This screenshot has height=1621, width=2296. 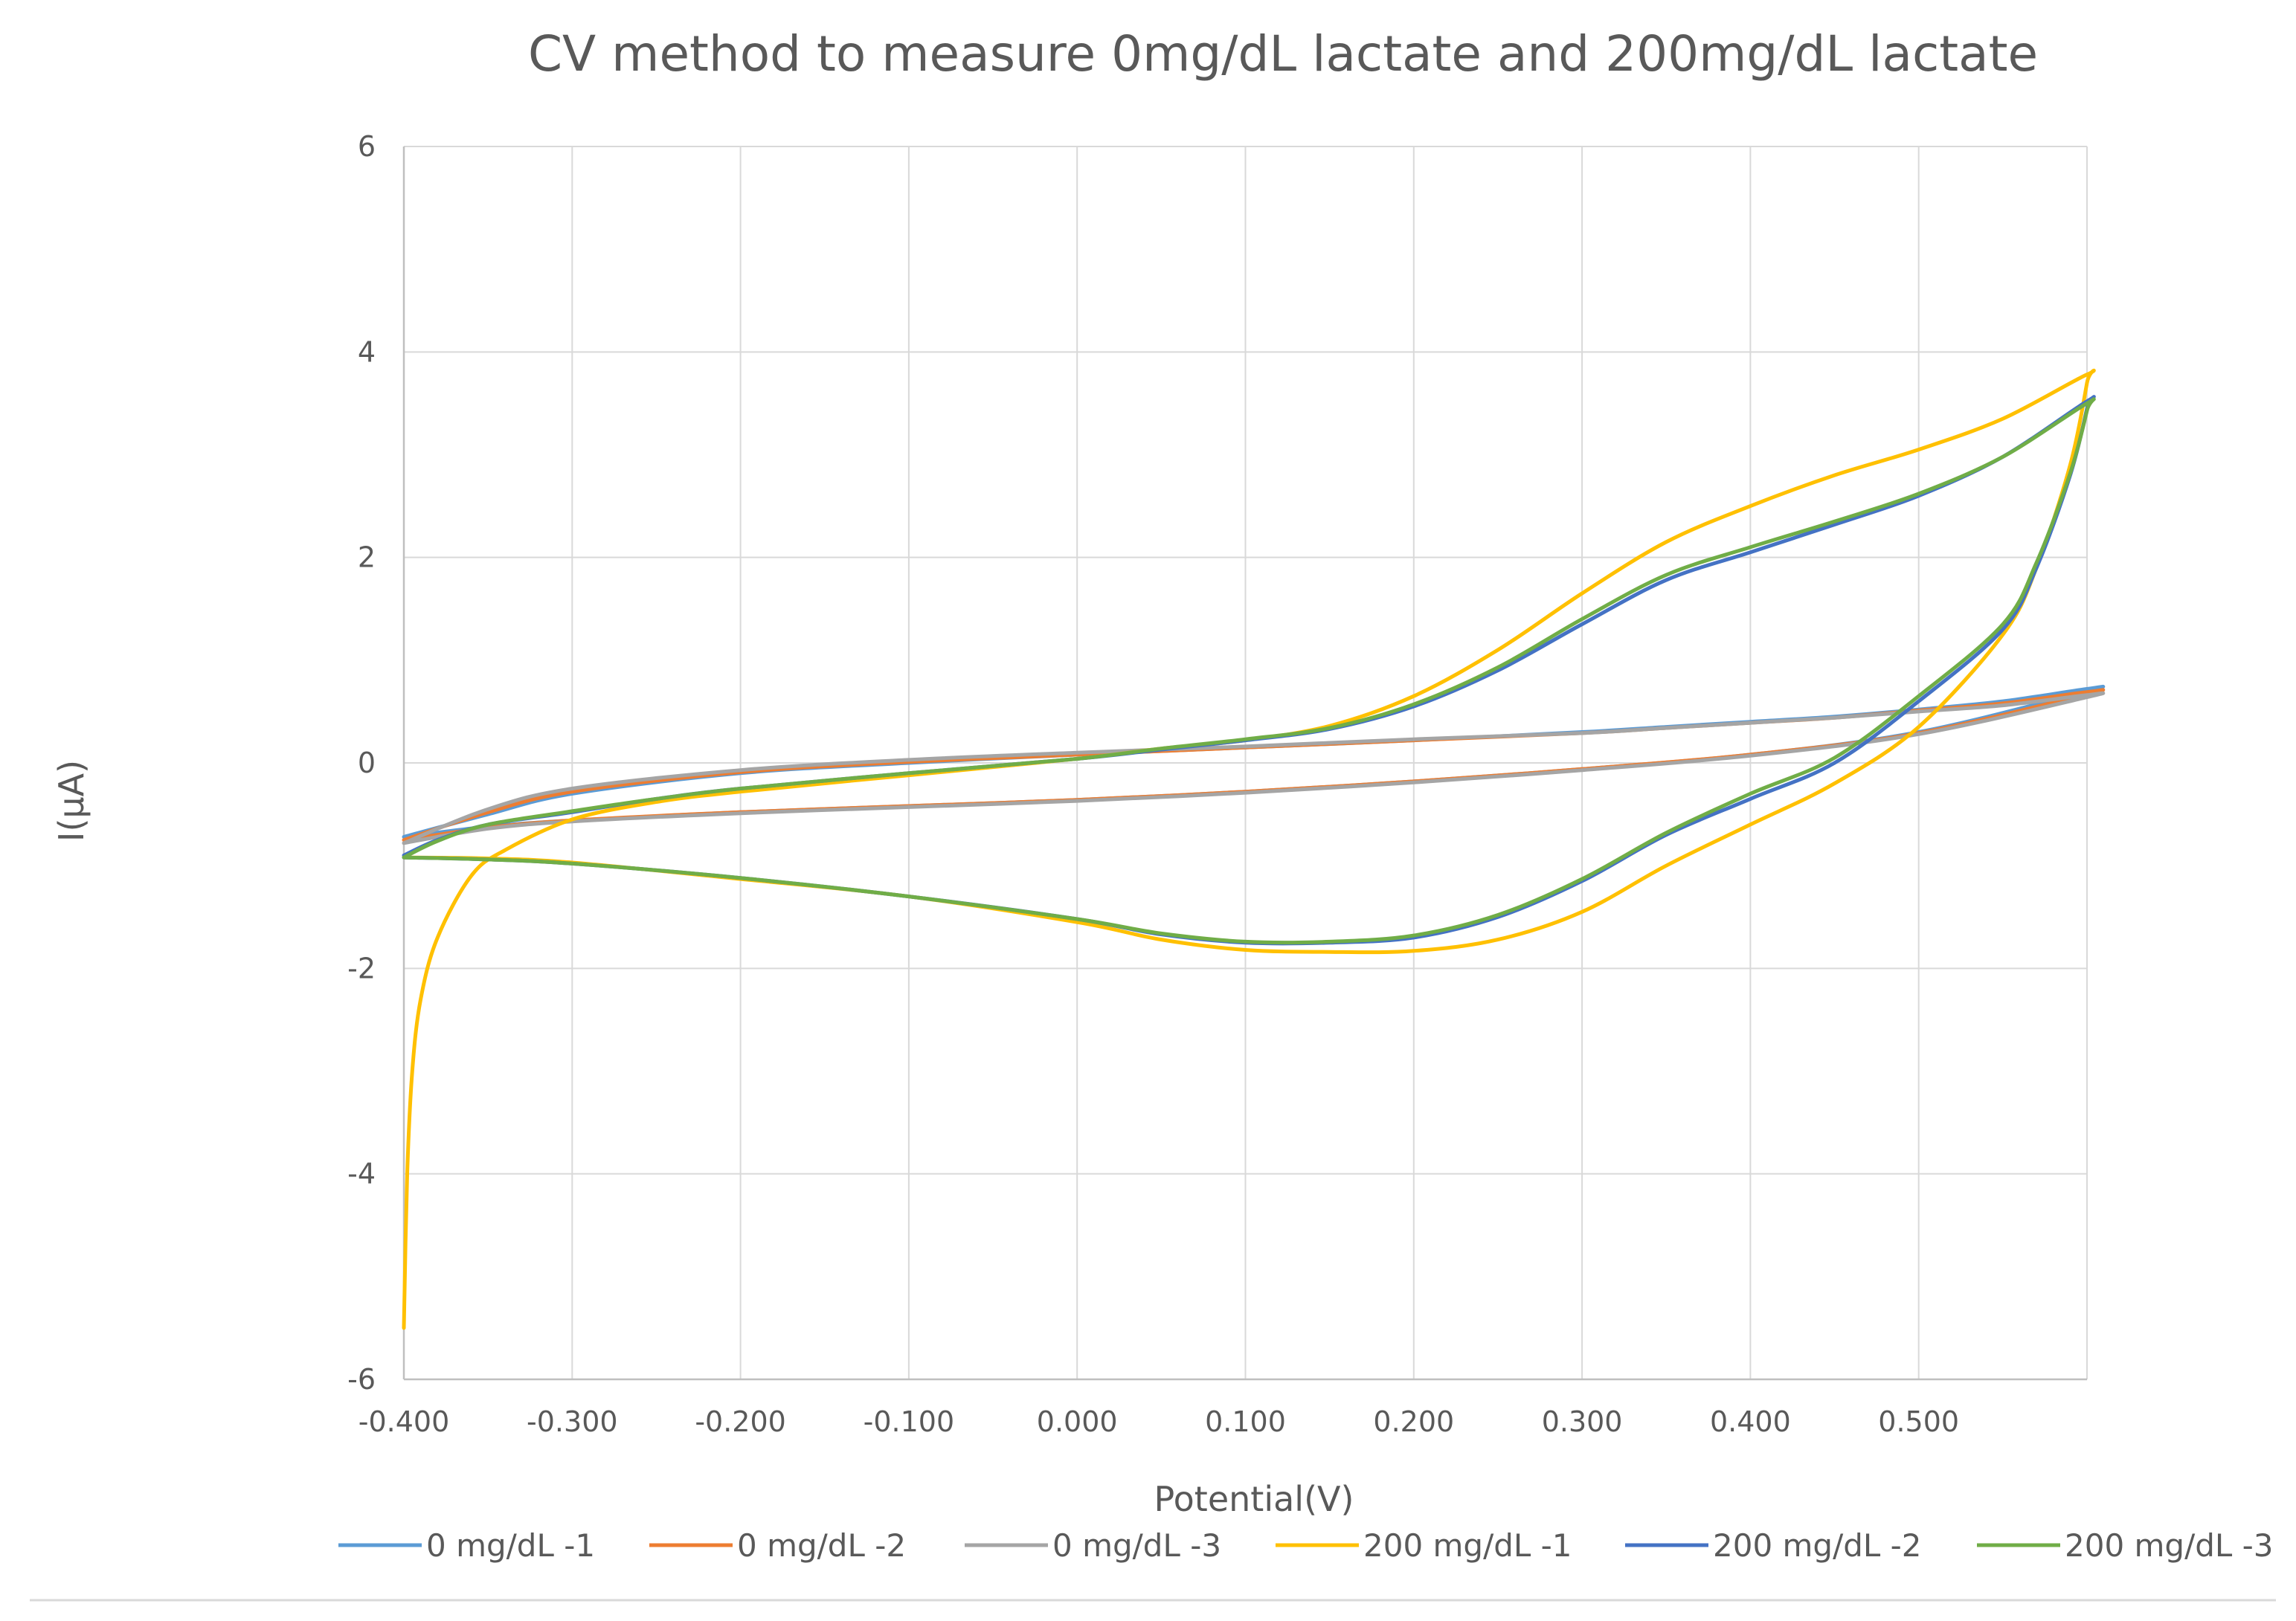 I want to click on y-tick-label: 6, so click(x=367, y=146).